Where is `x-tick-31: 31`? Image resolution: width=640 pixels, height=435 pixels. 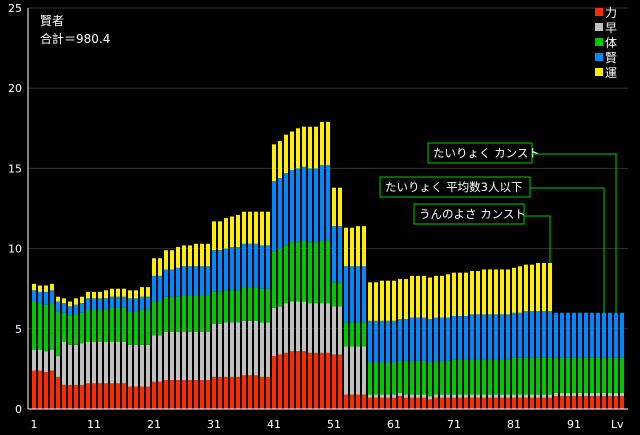 x-tick-31: 31 is located at coordinates (214, 424).